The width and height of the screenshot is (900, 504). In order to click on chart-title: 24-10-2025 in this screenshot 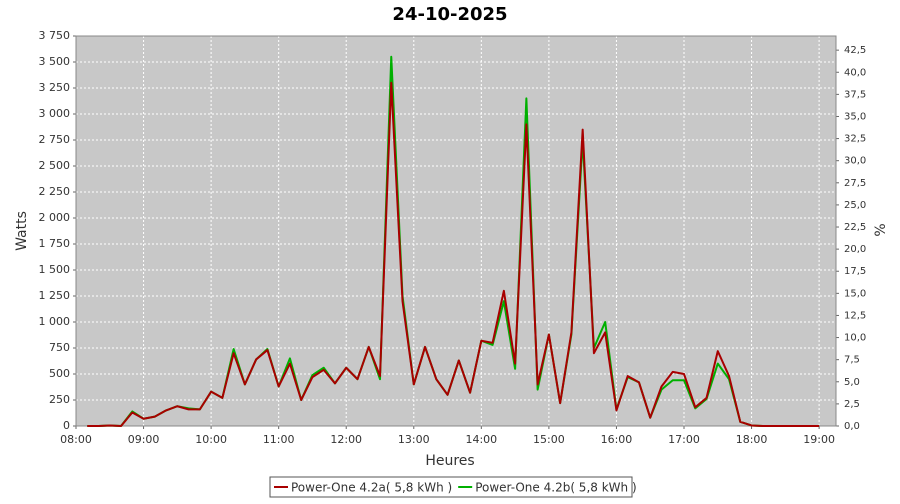, I will do `click(449, 14)`.